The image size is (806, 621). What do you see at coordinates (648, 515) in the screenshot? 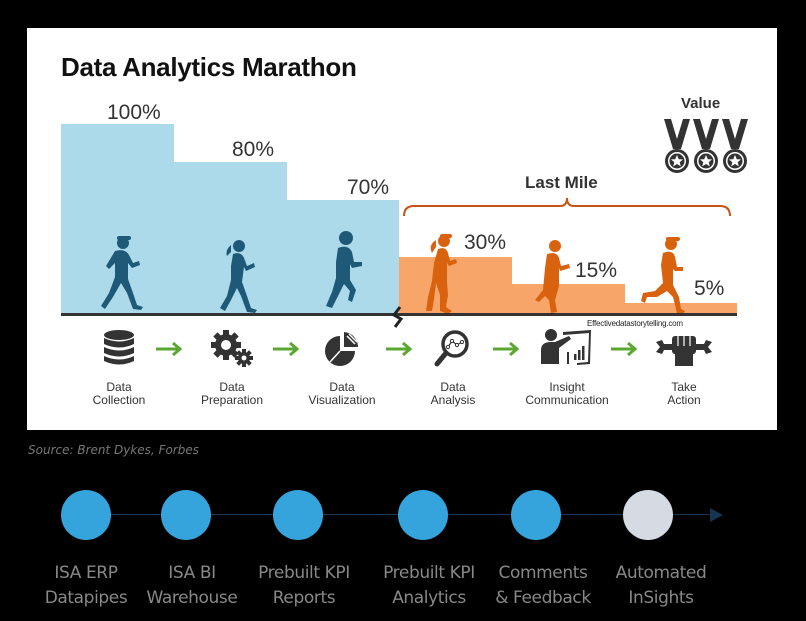
I see `timeline-node-automated-insights` at bounding box center [648, 515].